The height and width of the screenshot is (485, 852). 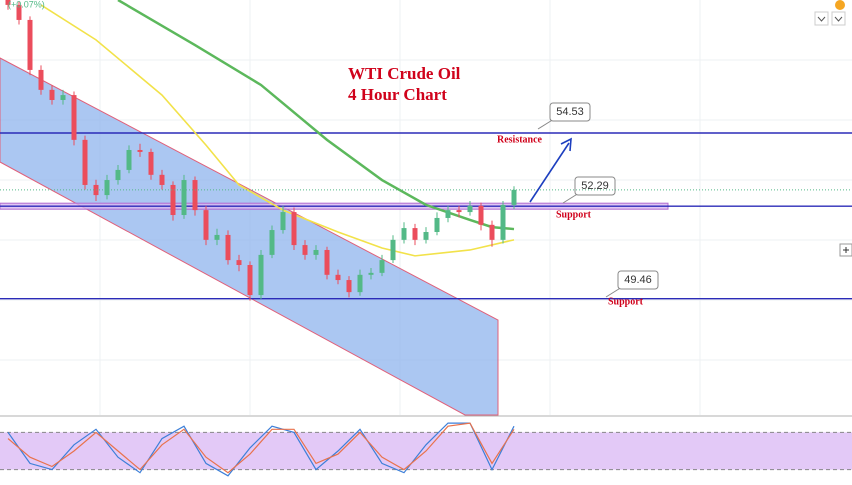 I want to click on title-line: WTI Crude Oil, so click(x=404, y=73).